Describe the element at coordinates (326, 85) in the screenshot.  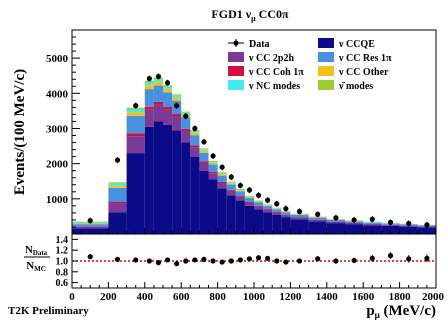
I see `legend-swatch-antinu` at that location.